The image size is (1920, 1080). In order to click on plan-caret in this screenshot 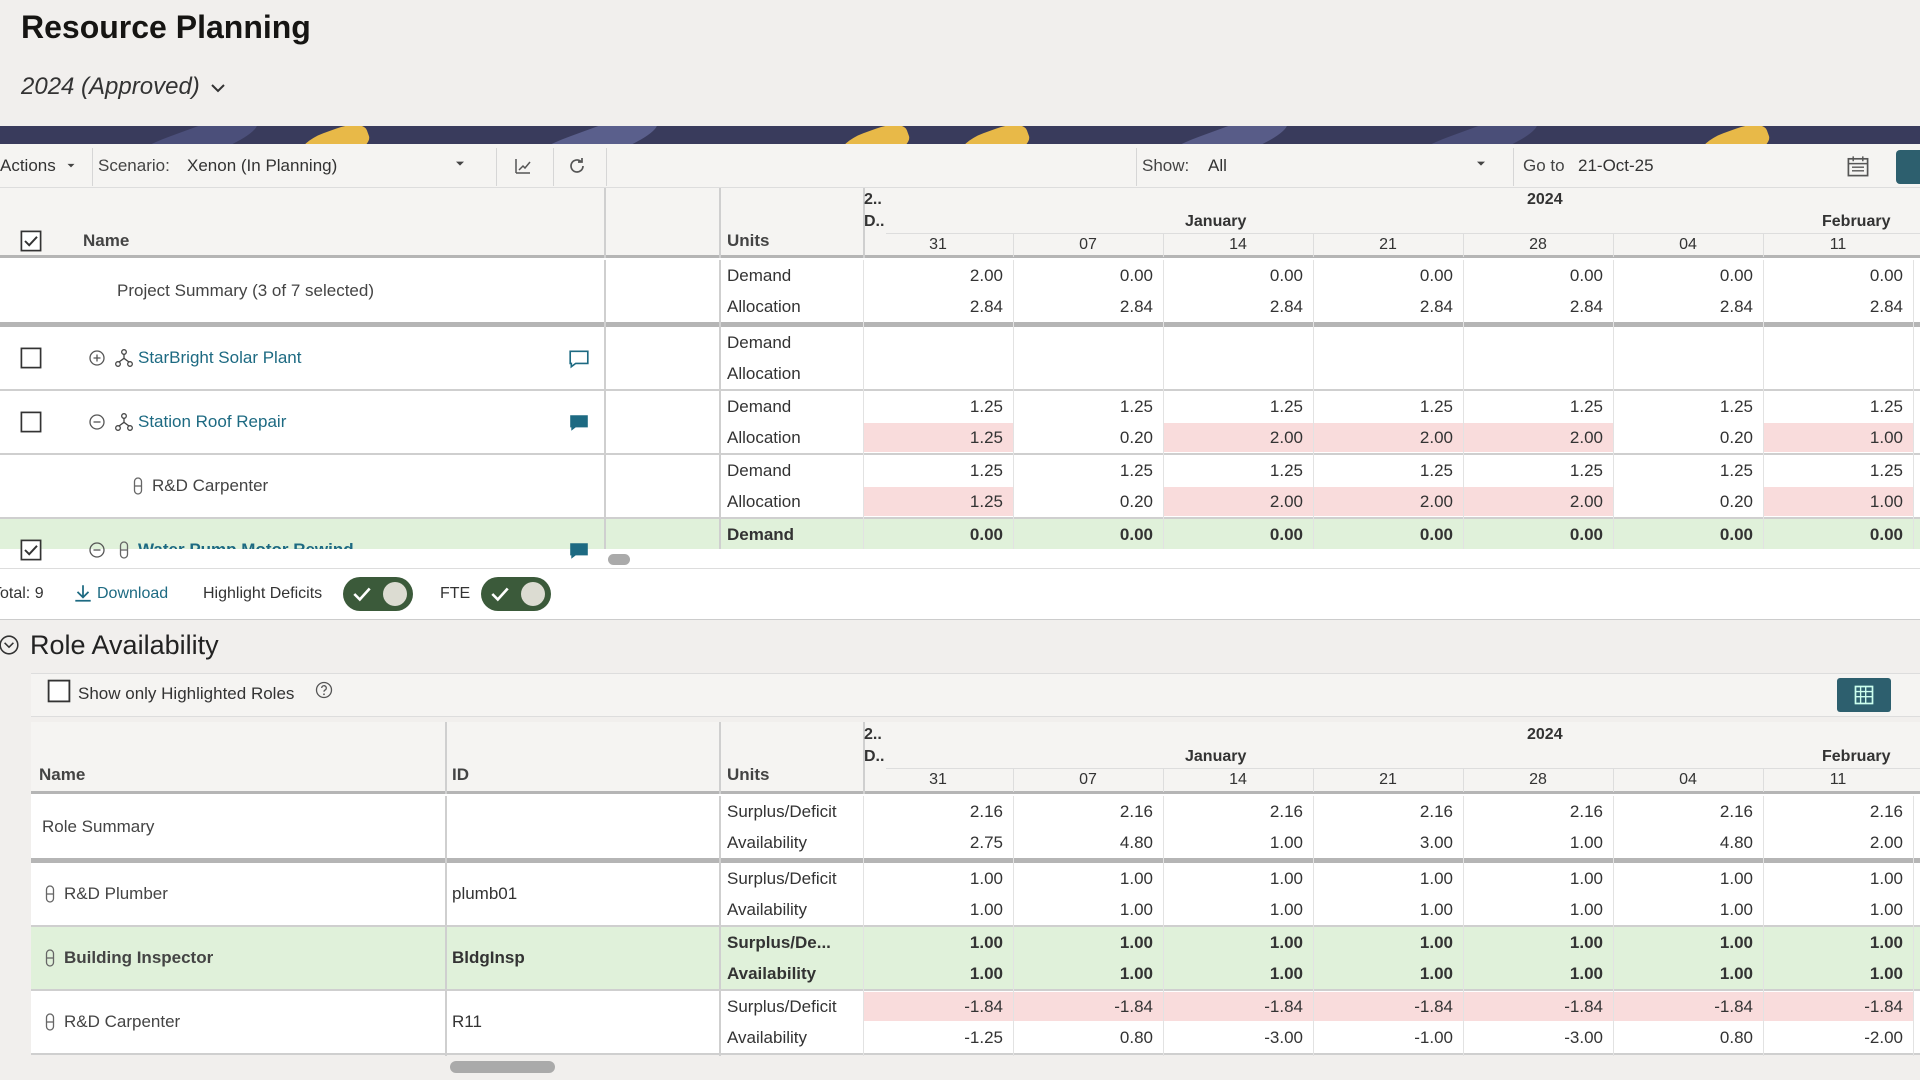, I will do `click(218, 88)`.